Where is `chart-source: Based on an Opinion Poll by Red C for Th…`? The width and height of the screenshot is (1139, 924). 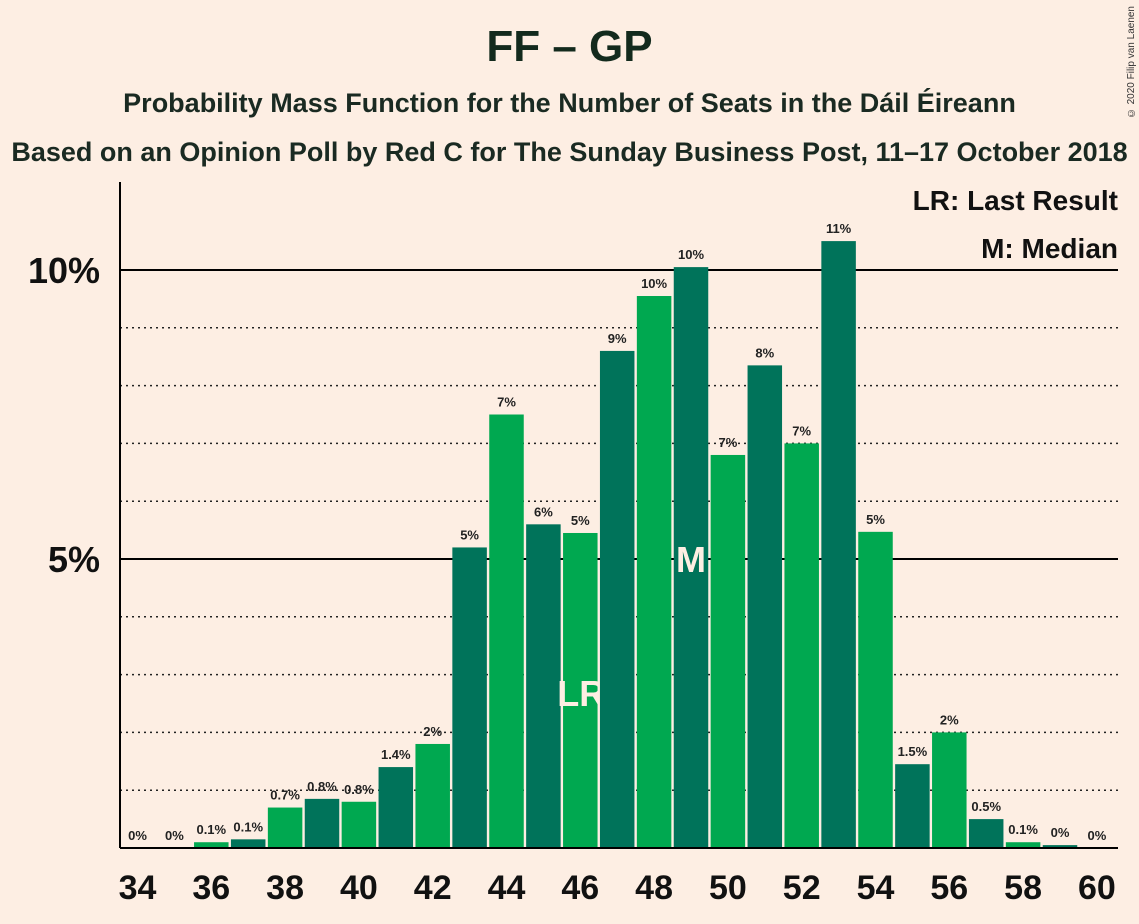
chart-source: Based on an Opinion Poll by Red C for Th… is located at coordinates (569, 152).